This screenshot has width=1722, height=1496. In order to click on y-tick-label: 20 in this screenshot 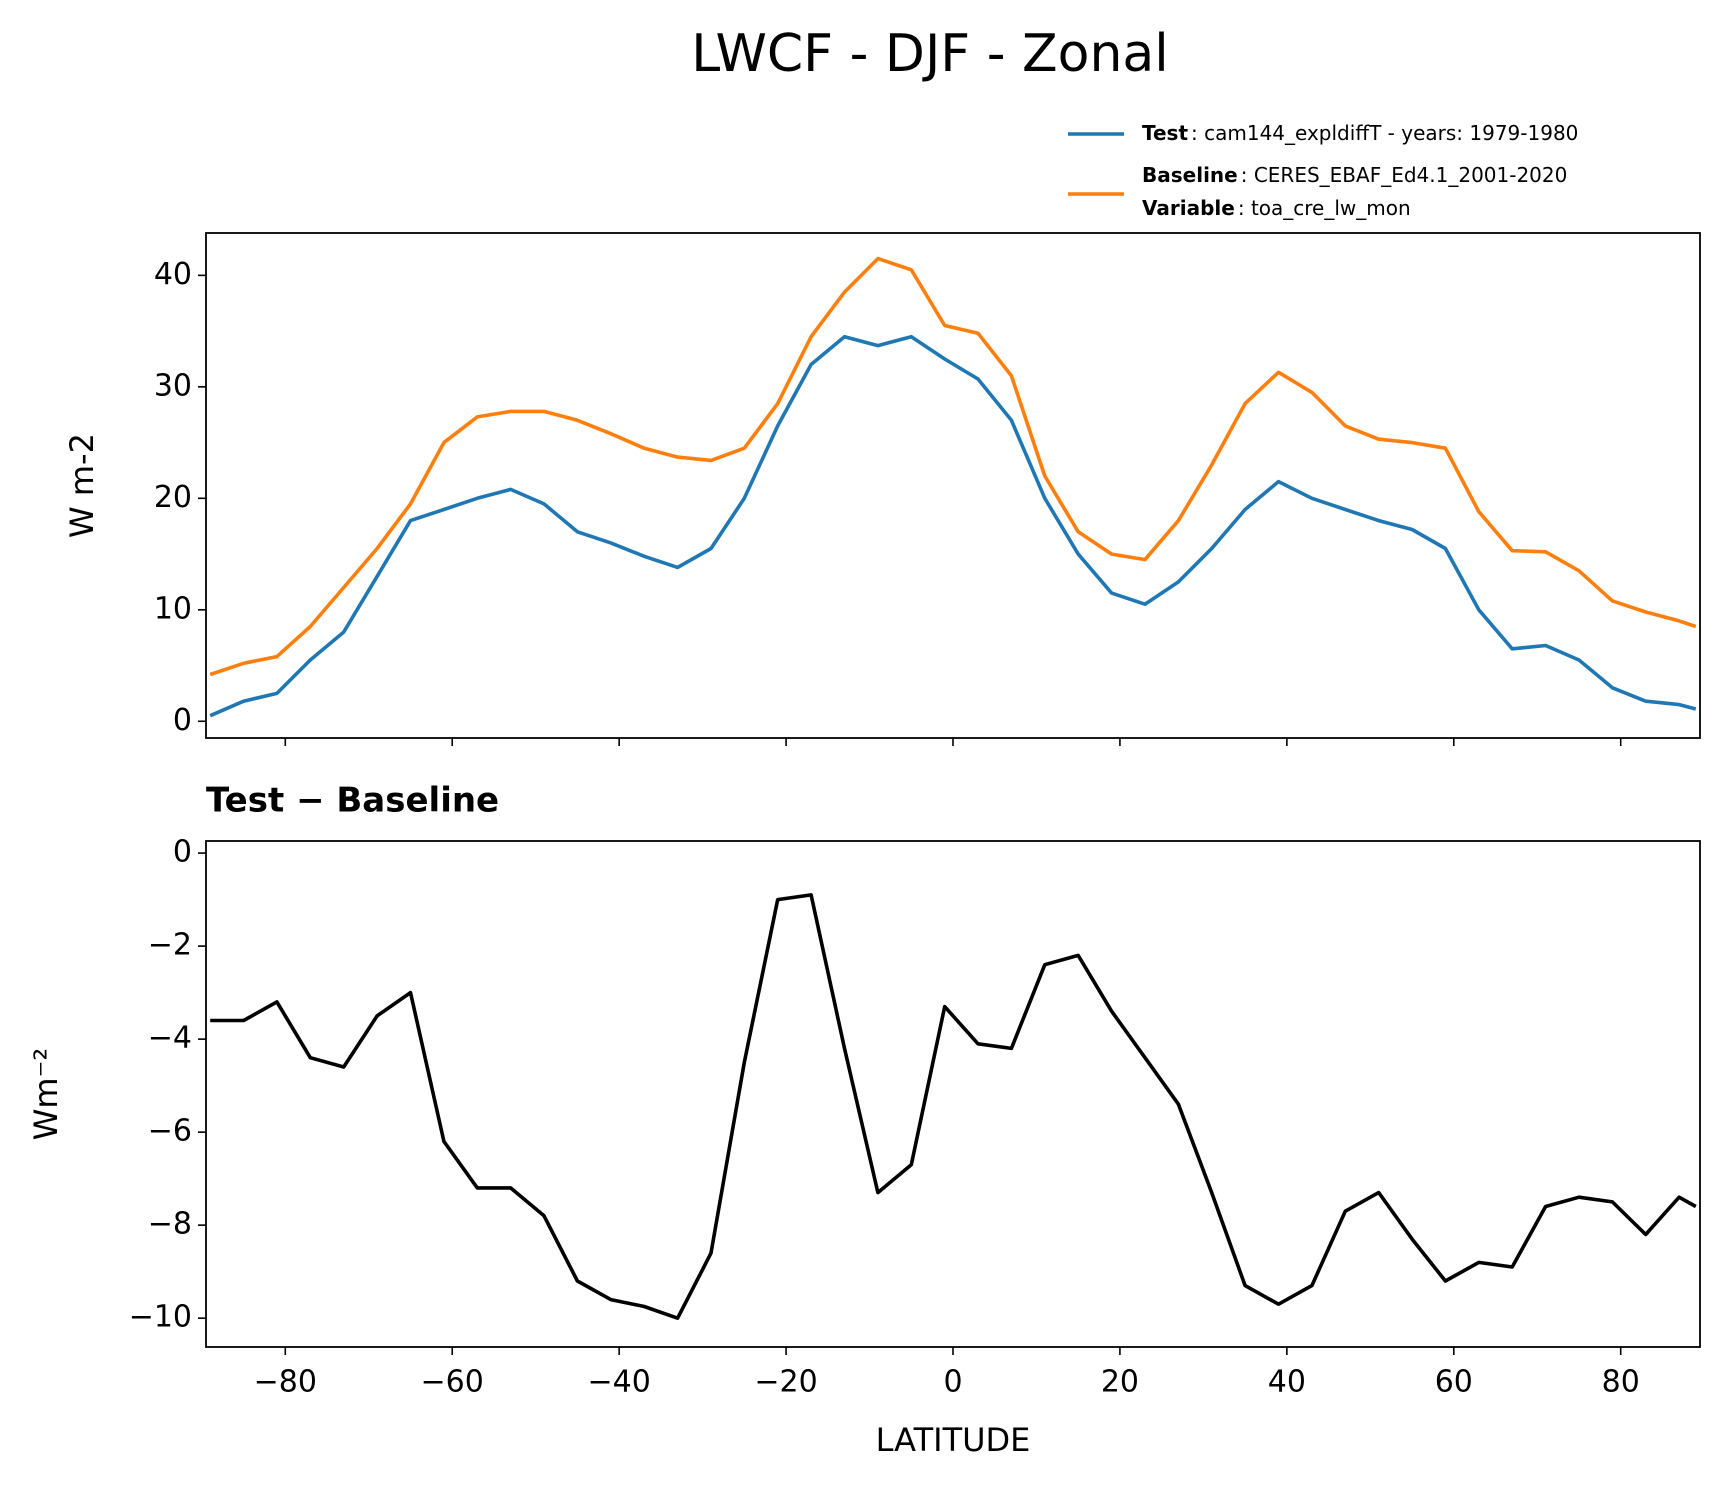, I will do `click(173, 497)`.